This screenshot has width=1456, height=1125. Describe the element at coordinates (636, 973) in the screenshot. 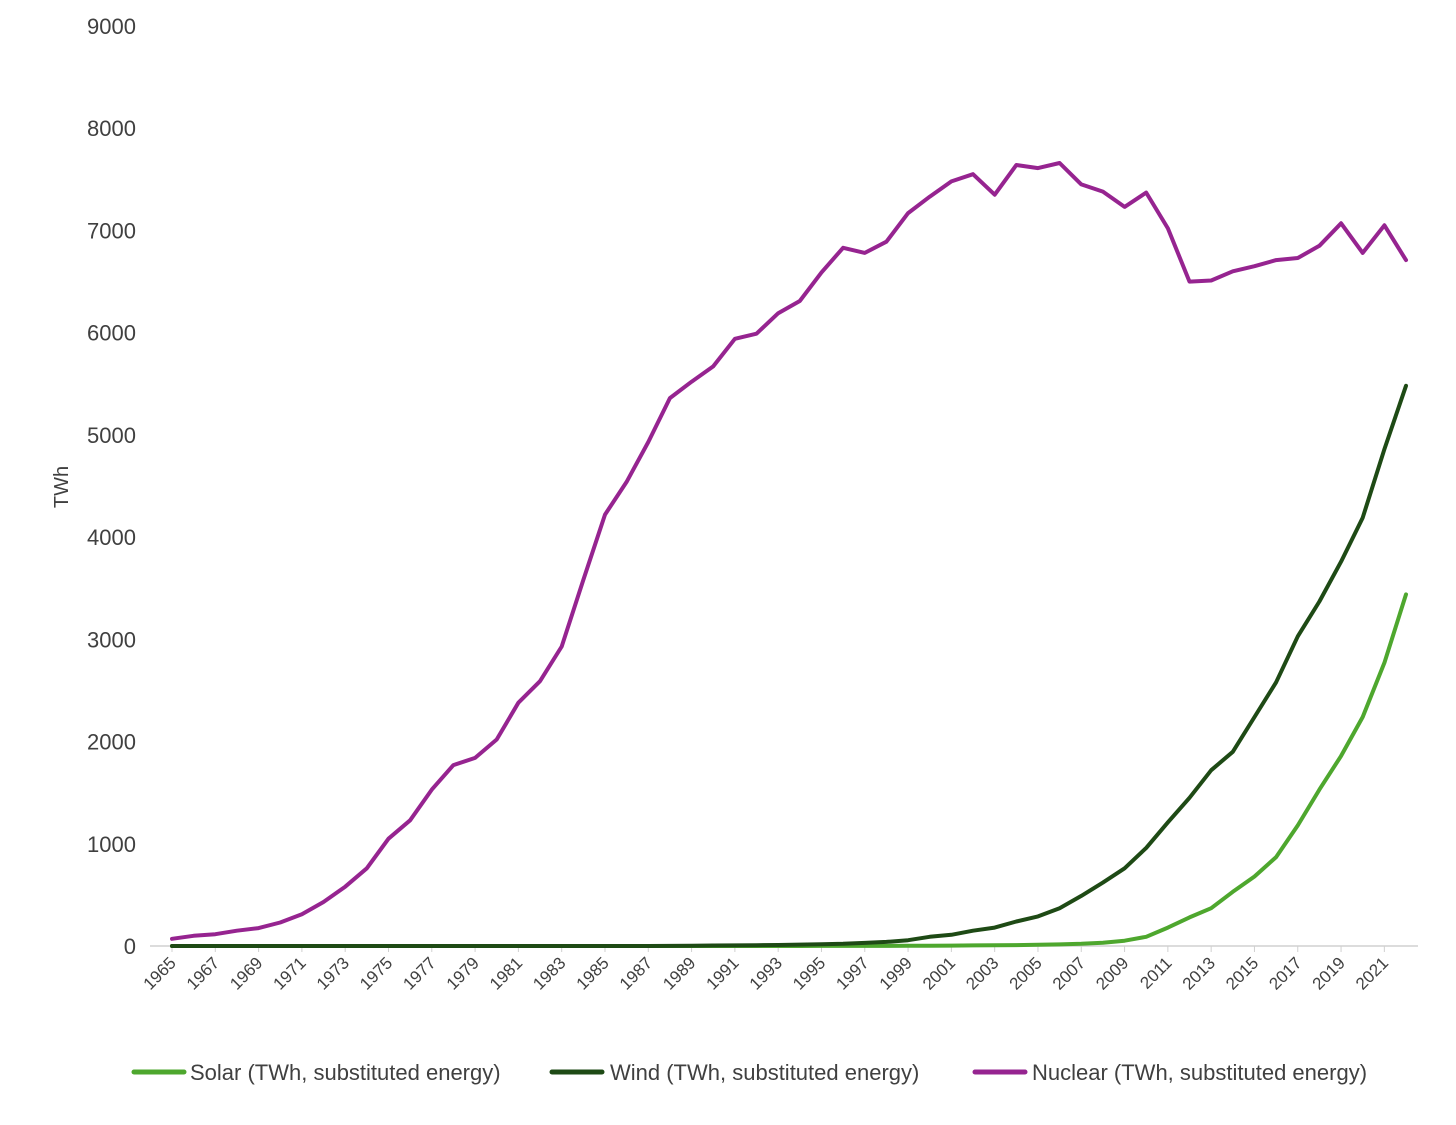

I see `x-tick-label: 1987` at that location.